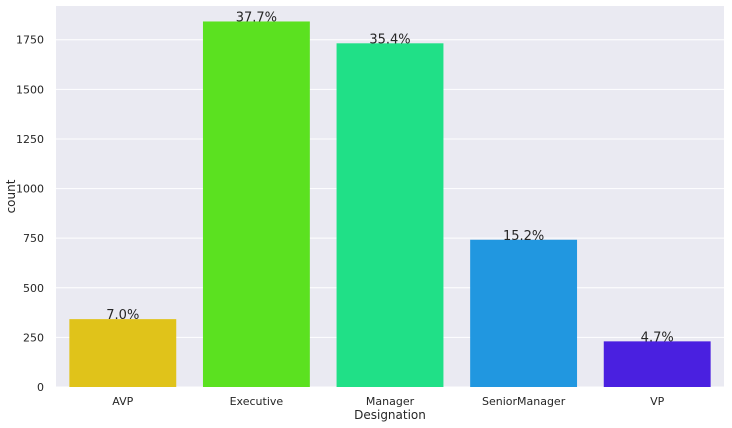 This screenshot has height=428, width=732. I want to click on x-axis-ticks: AVP Executive Manager SeniorManager VP, so click(388, 401).